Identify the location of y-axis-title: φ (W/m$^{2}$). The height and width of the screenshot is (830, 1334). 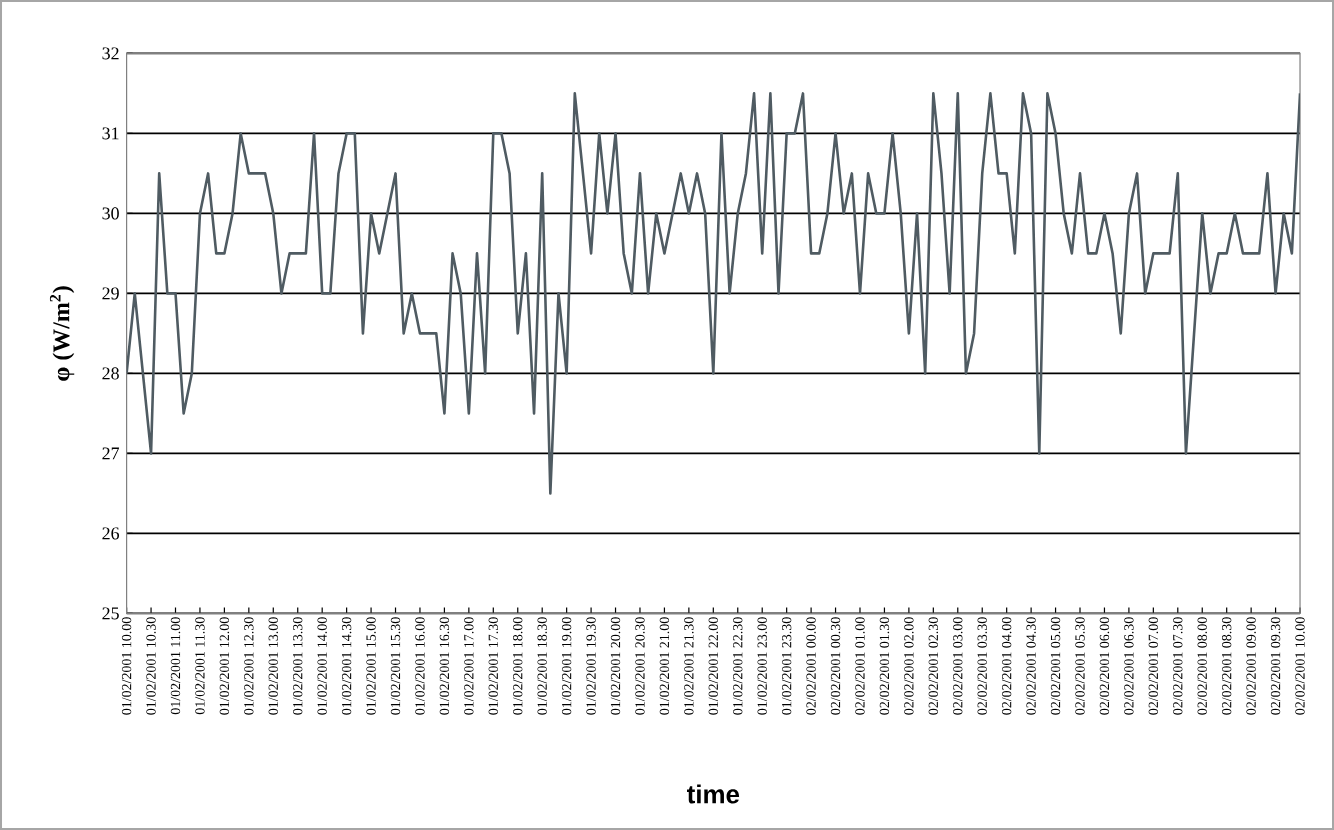
(62, 333).